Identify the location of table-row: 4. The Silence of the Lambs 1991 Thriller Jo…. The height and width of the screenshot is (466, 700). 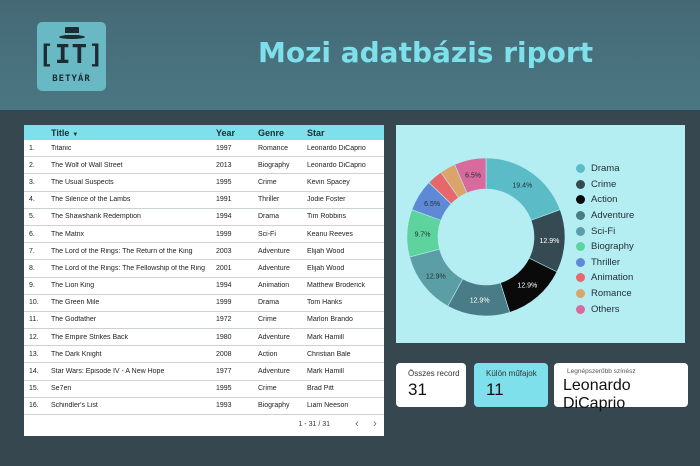
(204, 200).